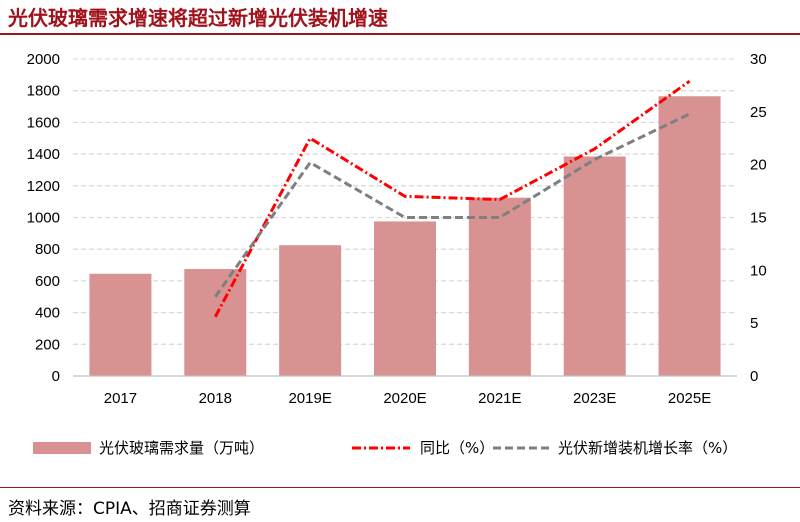  What do you see at coordinates (309, 398) in the screenshot?
I see `x-tick-label: 2019E` at bounding box center [309, 398].